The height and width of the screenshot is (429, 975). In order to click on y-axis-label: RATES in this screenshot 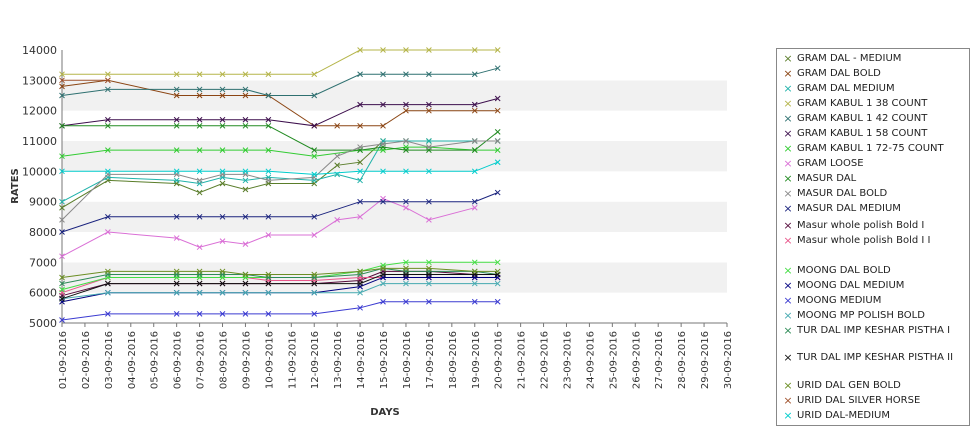, I will do `click(15, 186)`.